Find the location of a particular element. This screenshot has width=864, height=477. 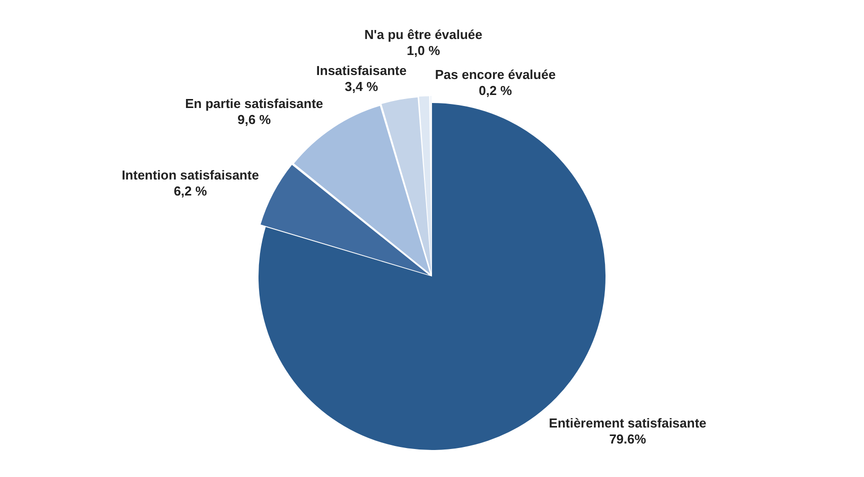

data-label: 79.6% is located at coordinates (628, 438).